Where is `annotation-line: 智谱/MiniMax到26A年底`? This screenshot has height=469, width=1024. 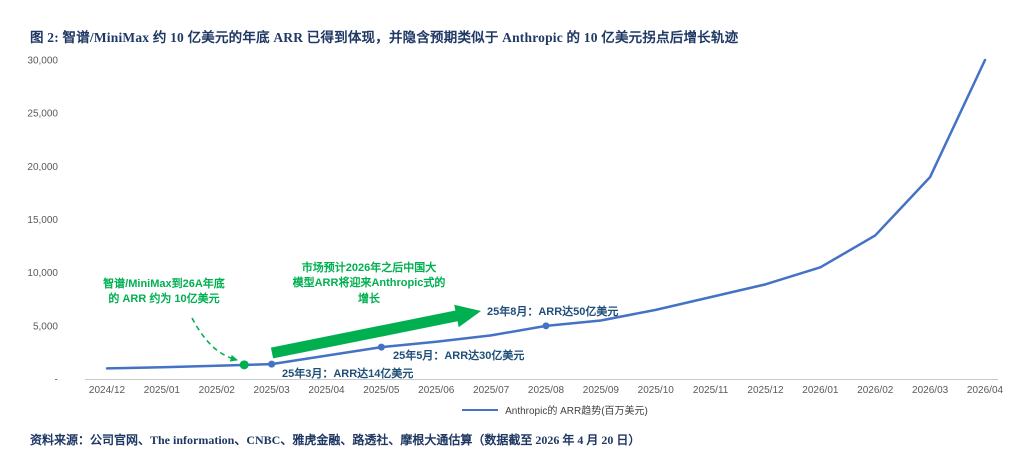 annotation-line: 智谱/MiniMax到26A年底 is located at coordinates (164, 284).